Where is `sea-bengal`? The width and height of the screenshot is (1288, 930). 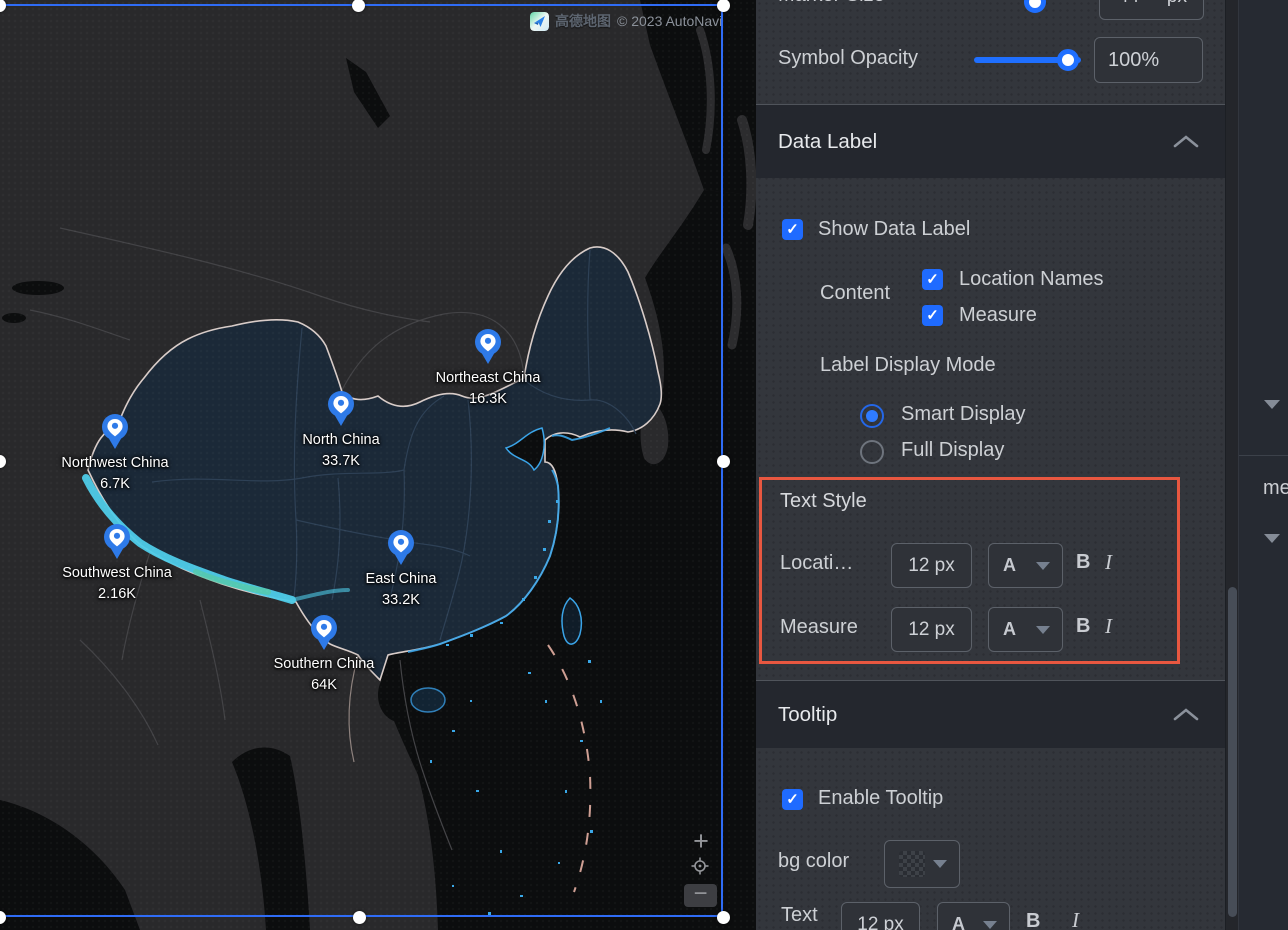 sea-bengal is located at coordinates (271, 838).